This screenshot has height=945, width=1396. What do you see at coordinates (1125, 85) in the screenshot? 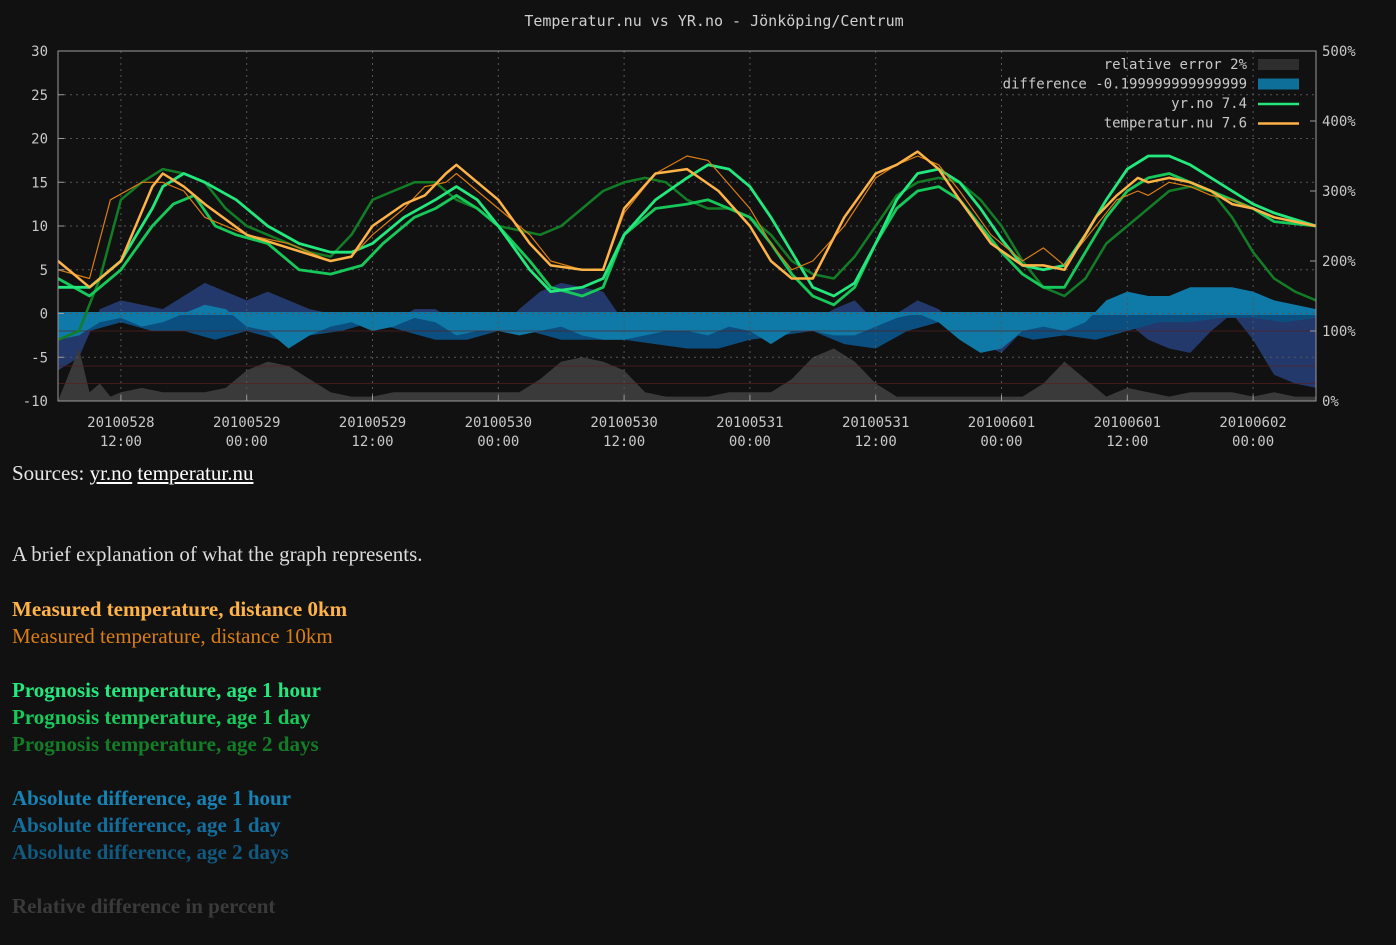
I see `legend-label-1: difference -0.199999999999999` at bounding box center [1125, 85].